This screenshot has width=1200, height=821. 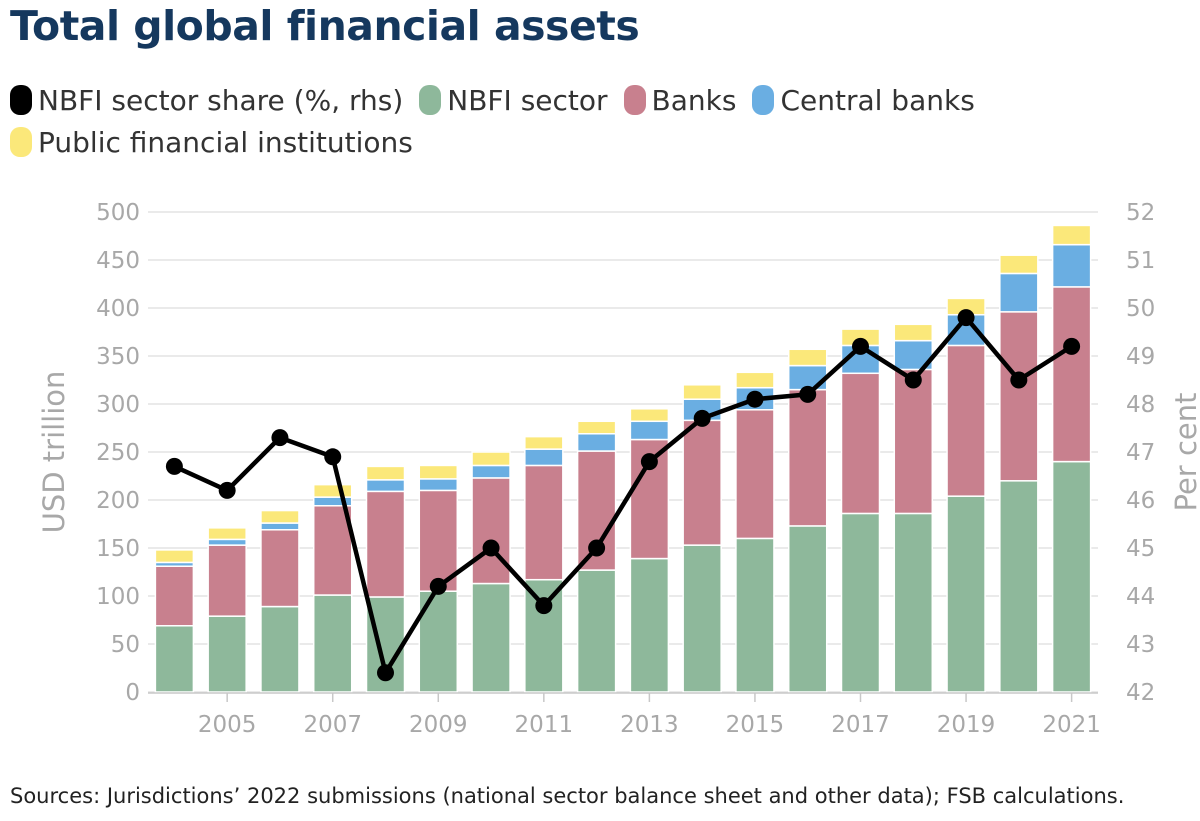 What do you see at coordinates (438, 725) in the screenshot?
I see `x-tick-label: 2009` at bounding box center [438, 725].